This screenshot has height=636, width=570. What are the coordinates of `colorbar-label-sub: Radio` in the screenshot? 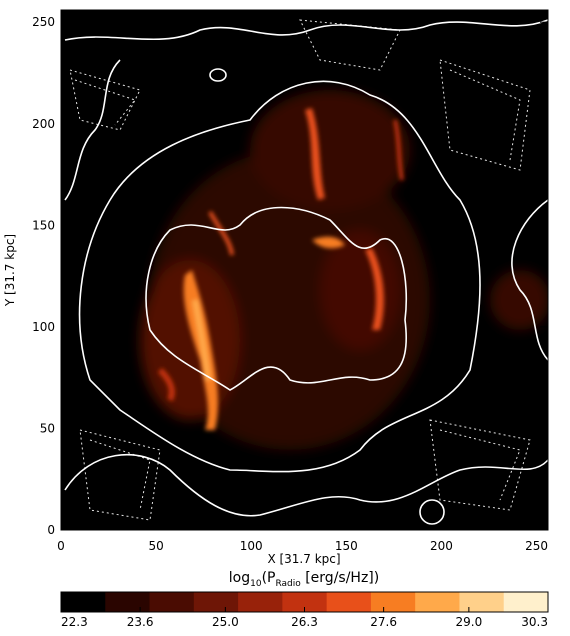 It's located at (288, 584).